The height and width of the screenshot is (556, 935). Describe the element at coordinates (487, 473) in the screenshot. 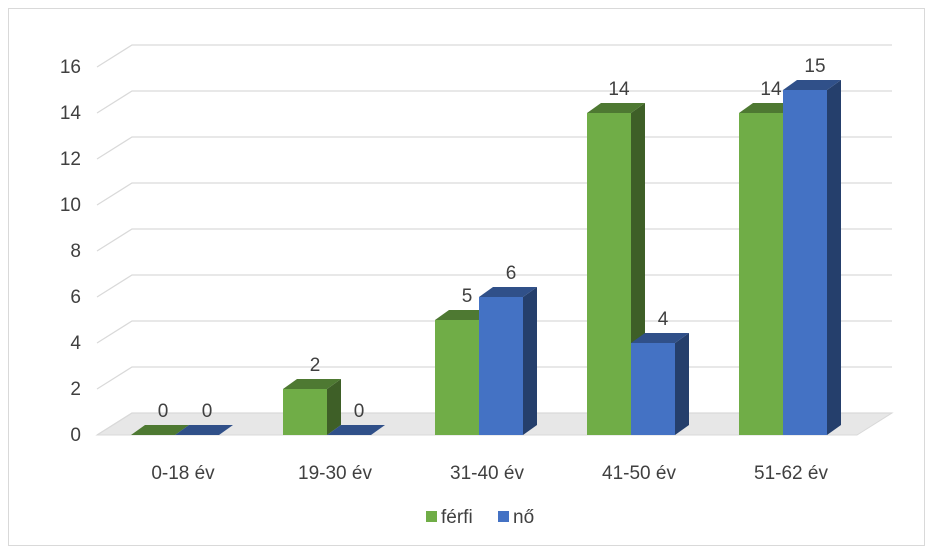

I see `x-category-label: 31-40 év` at that location.